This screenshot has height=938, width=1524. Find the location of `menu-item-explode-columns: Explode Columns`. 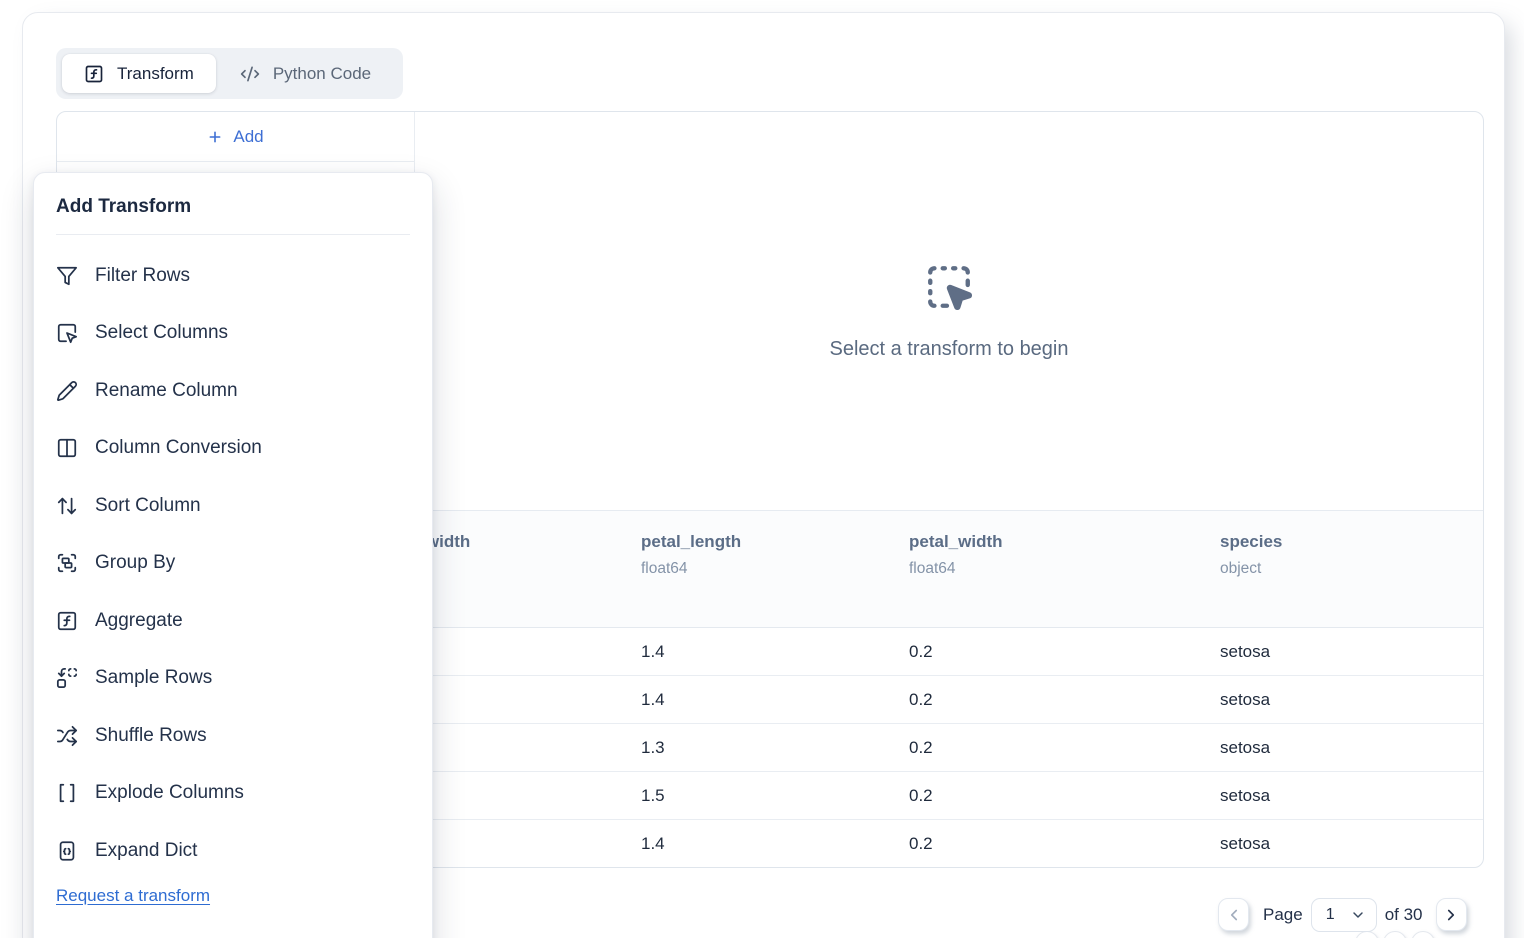

menu-item-explode-columns: Explode Columns is located at coordinates (233, 794).